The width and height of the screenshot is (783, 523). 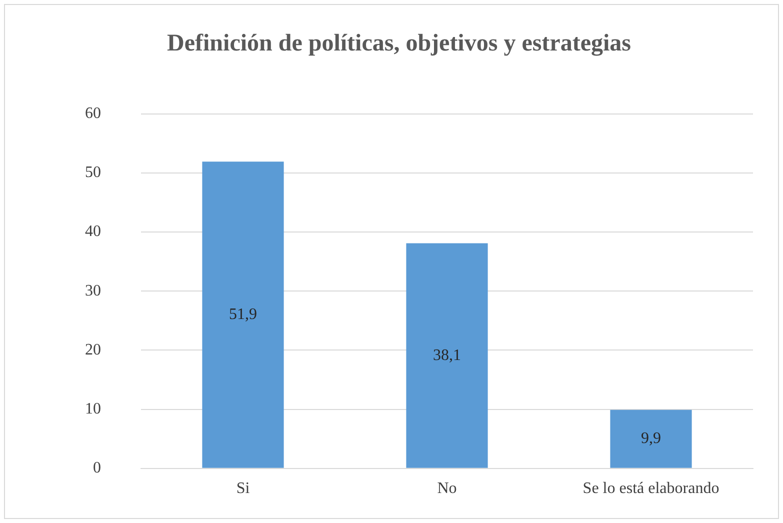 I want to click on x-tick-label: Se lo está elaborando, so click(x=651, y=489).